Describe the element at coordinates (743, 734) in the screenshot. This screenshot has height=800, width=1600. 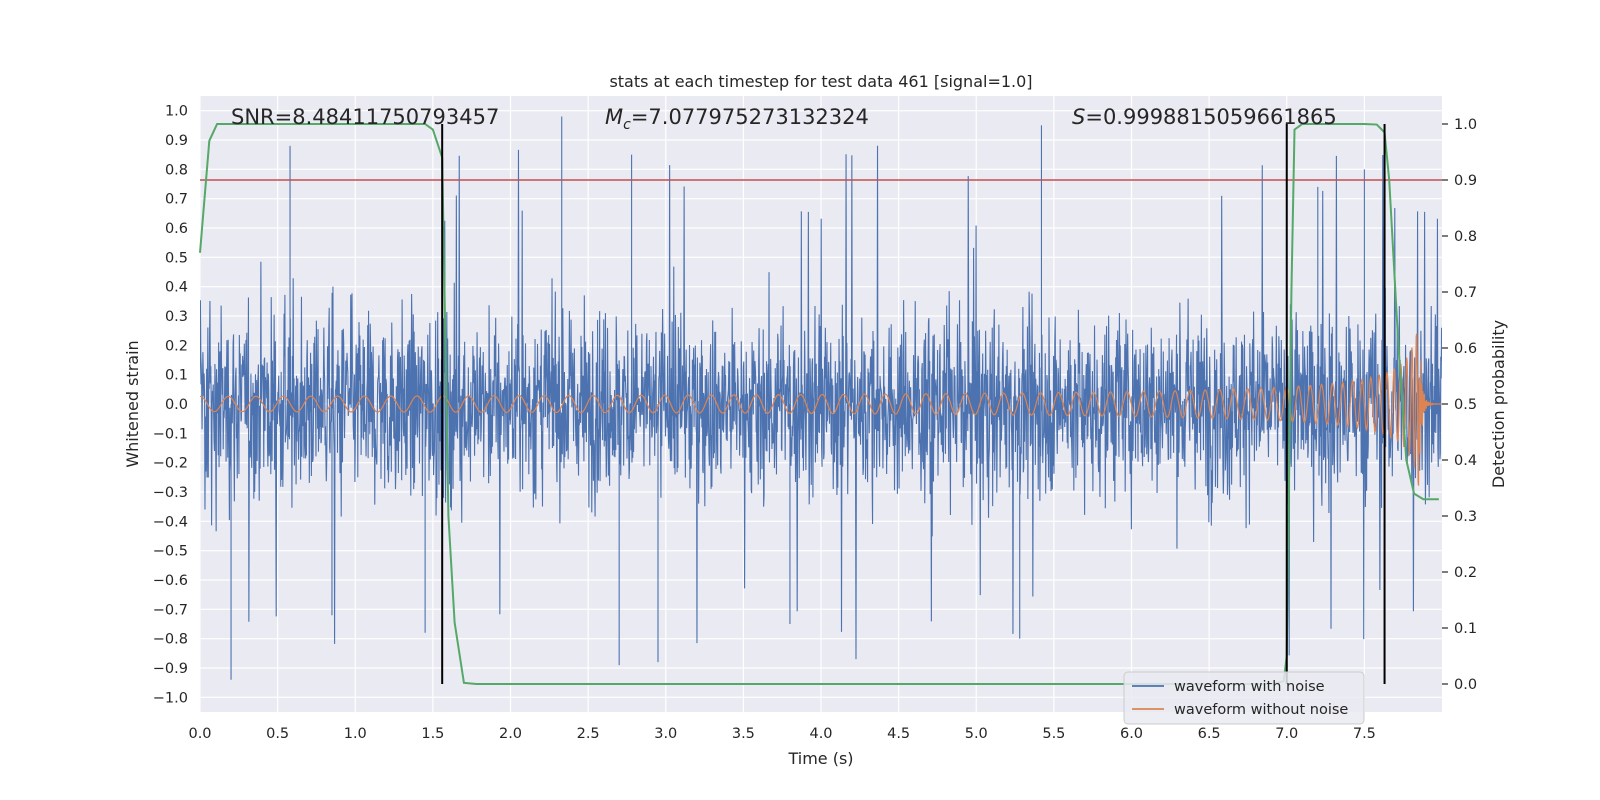
I see `x-tick-label: 3.5` at that location.